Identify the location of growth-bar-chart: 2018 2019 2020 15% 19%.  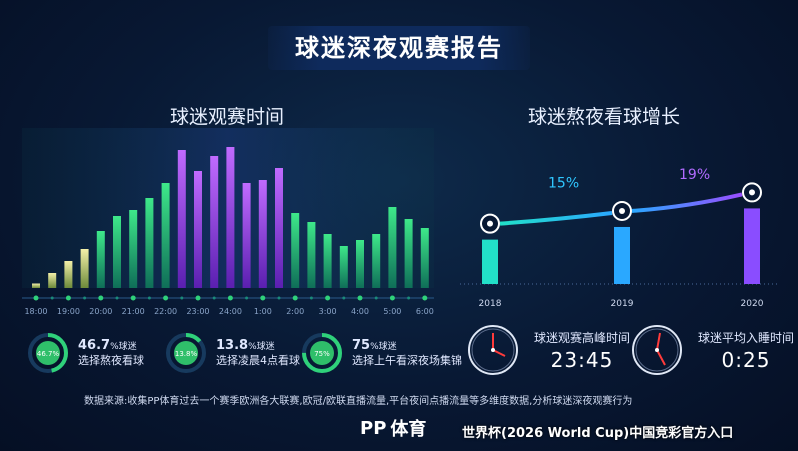
(620, 238).